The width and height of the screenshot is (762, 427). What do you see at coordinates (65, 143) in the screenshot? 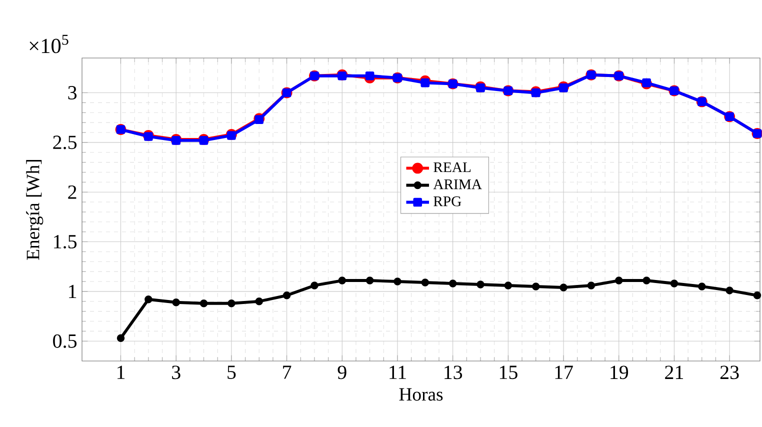
I see `y-tick-label: 2.5` at bounding box center [65, 143].